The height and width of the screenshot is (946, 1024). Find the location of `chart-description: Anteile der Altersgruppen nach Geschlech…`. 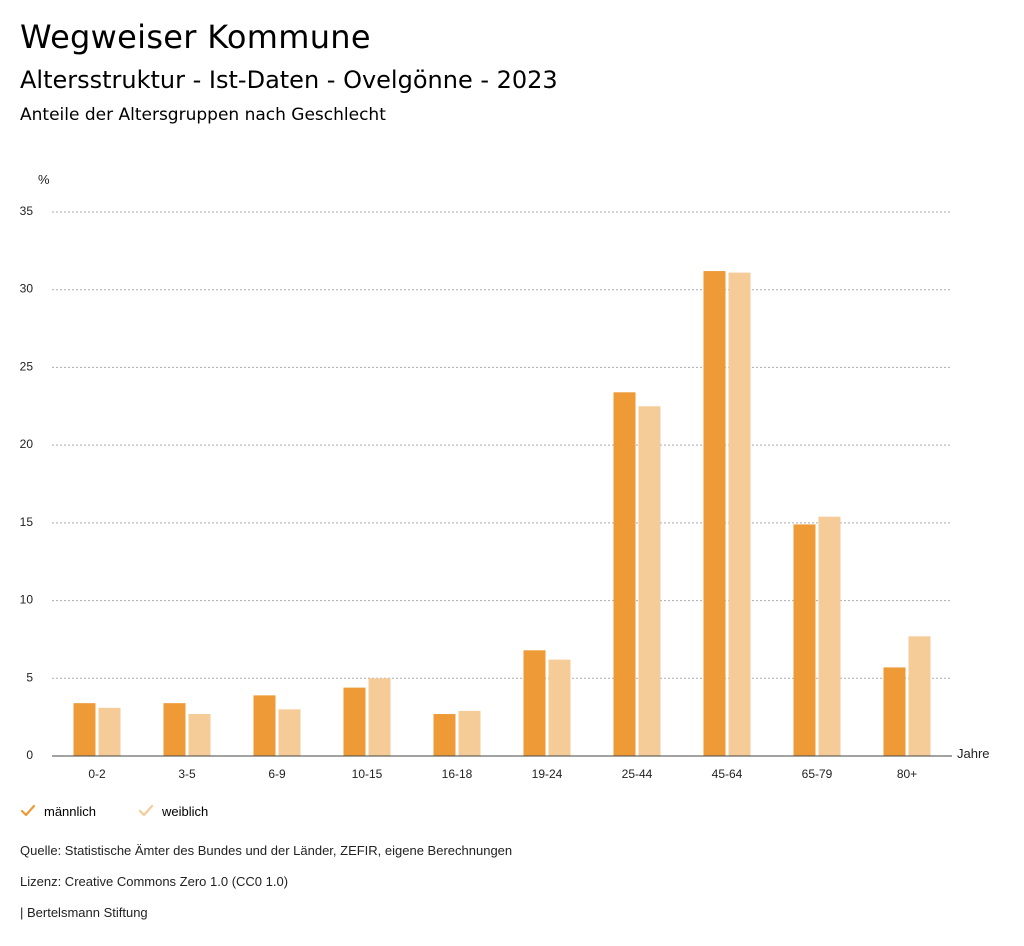

chart-description: Anteile der Altersgruppen nach Geschlech… is located at coordinates (203, 115).